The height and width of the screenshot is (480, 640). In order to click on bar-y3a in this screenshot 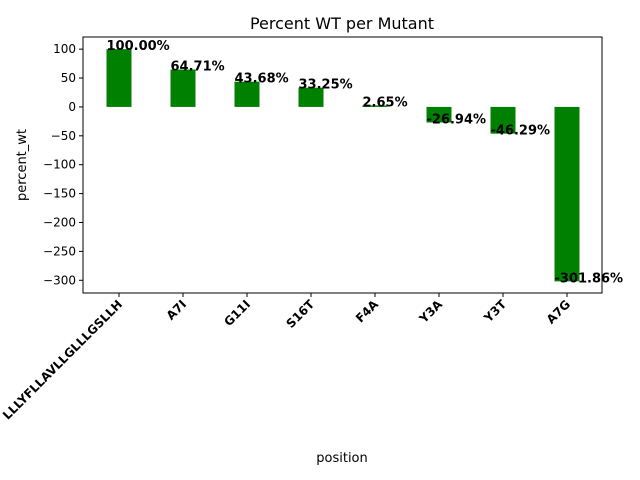, I will do `click(439, 114)`.